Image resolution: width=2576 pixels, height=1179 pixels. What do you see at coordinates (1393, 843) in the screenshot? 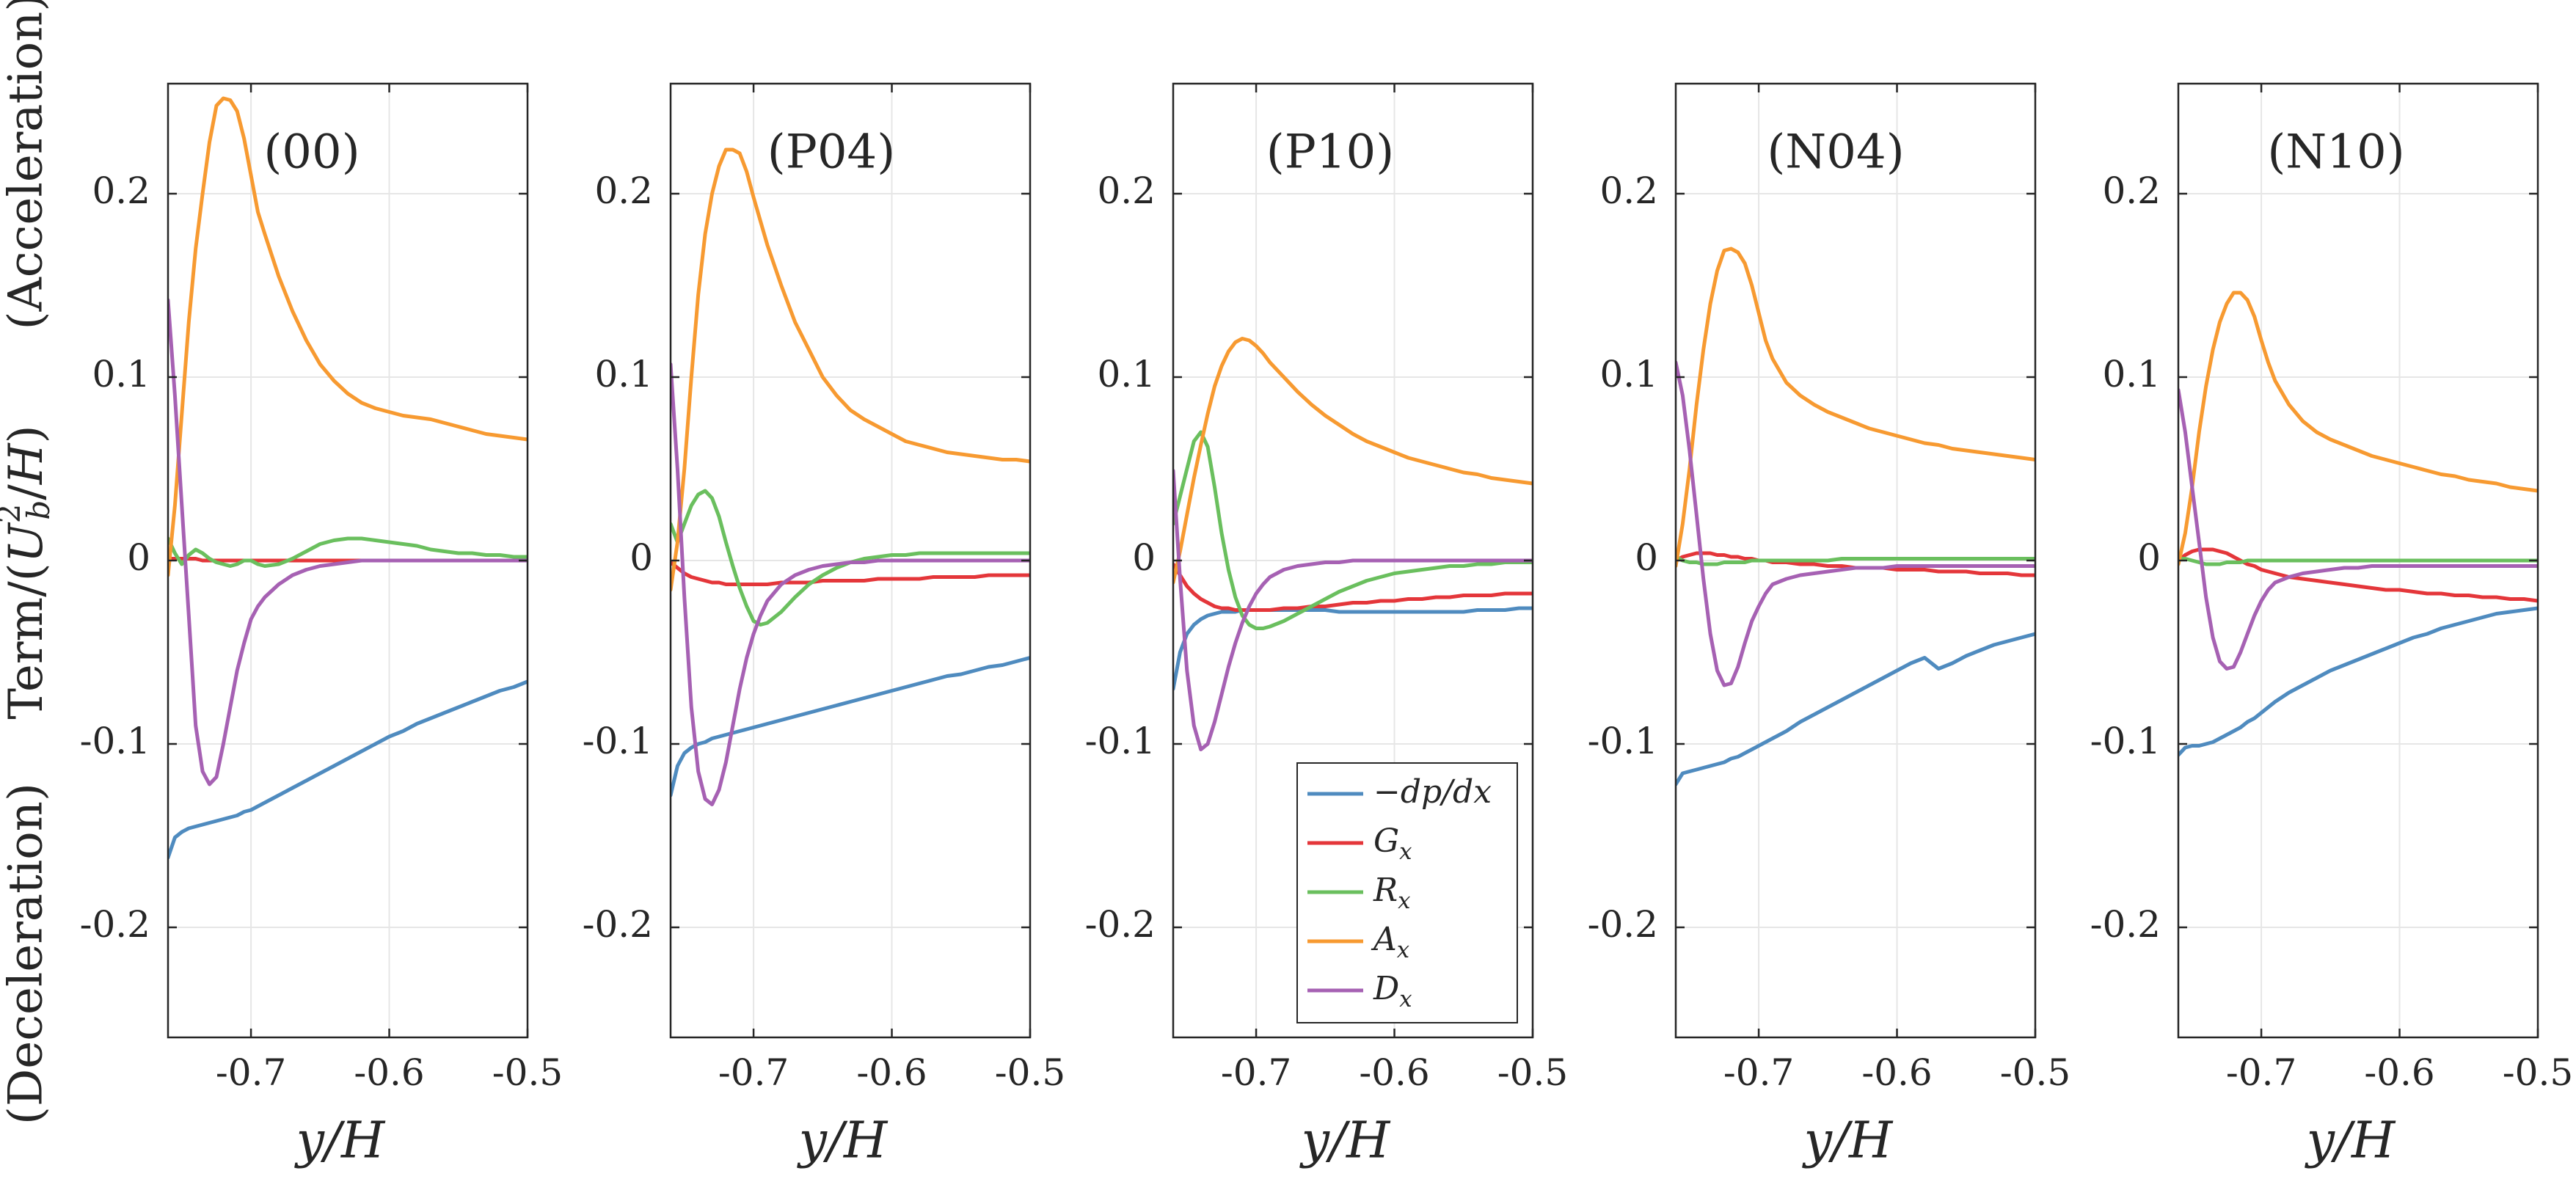
I see `legend-entry: Gx` at bounding box center [1393, 843].